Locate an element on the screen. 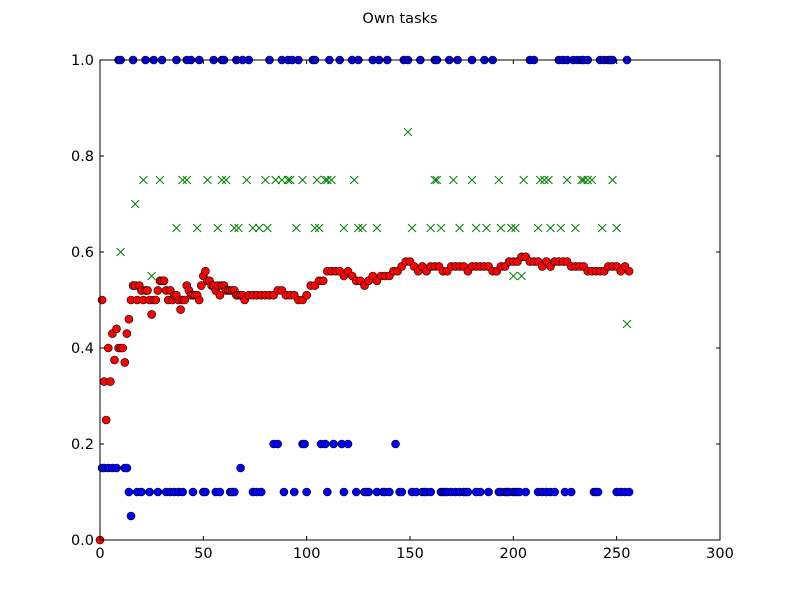 This screenshot has width=800, height=600. y-tick-label: 1.0 is located at coordinates (82, 61).